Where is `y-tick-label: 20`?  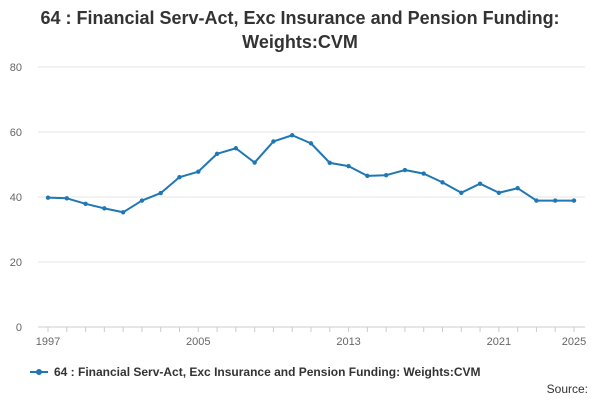
y-tick-label: 20 is located at coordinates (16, 263).